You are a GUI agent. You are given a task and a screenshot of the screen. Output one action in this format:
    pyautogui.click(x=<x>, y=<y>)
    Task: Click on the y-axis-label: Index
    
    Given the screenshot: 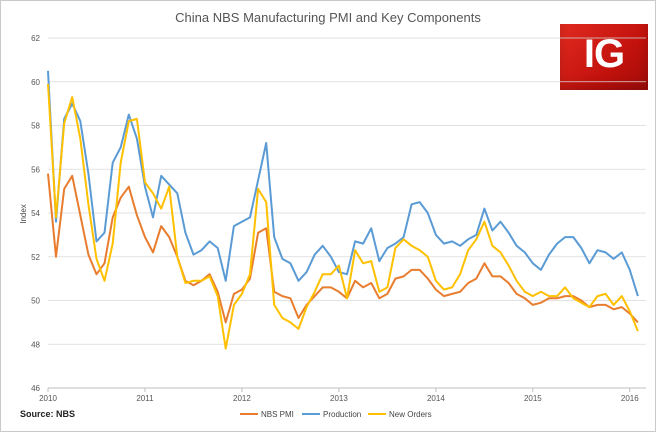 What is the action you would take?
    pyautogui.click(x=23, y=214)
    